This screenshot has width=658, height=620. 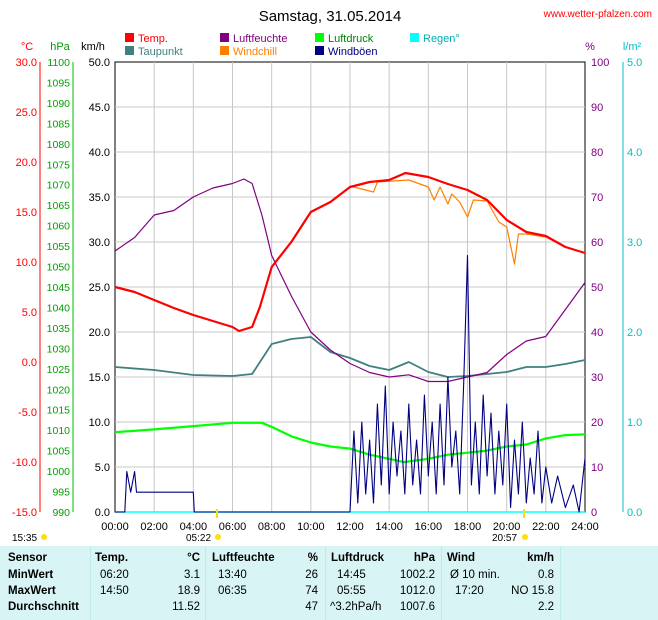 I want to click on axis-unit-hpa: hPa, so click(x=60, y=47).